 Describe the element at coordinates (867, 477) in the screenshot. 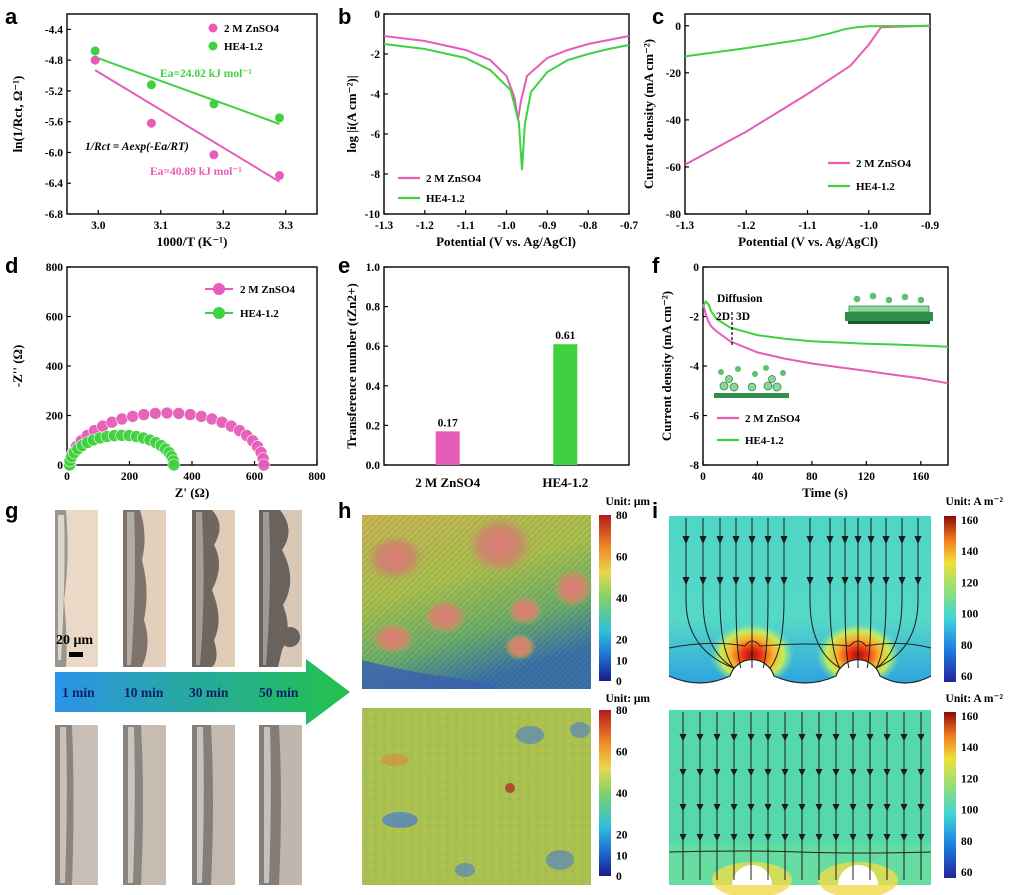

I see `x-tick-label: 120` at that location.